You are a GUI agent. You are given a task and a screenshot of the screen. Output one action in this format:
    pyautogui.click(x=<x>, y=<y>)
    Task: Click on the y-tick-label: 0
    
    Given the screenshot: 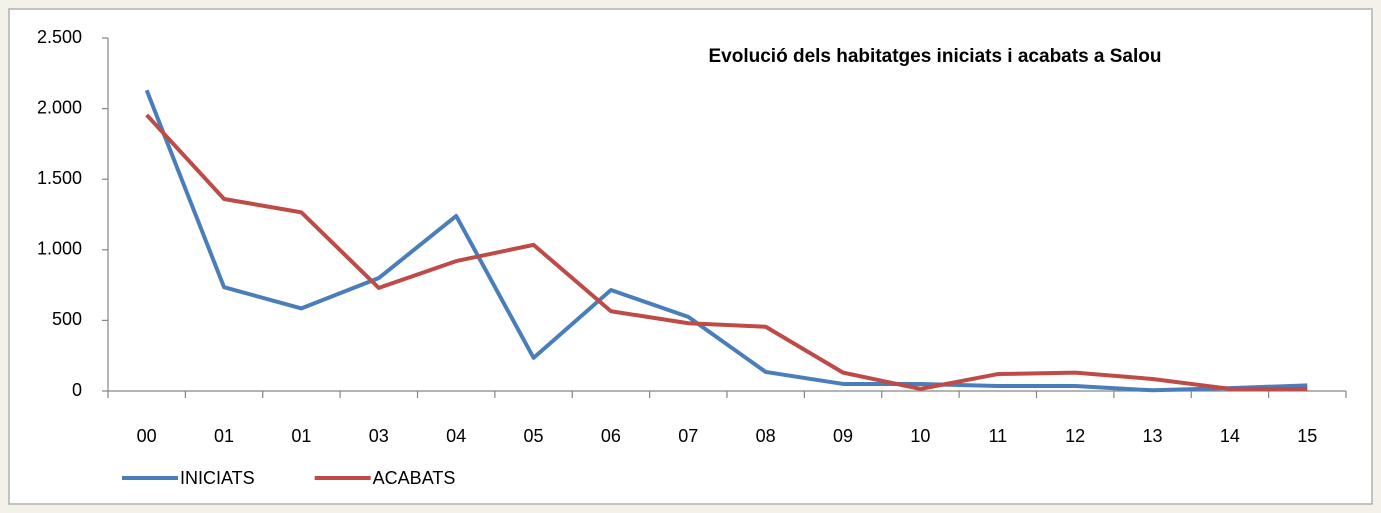 What is the action you would take?
    pyautogui.click(x=77, y=390)
    